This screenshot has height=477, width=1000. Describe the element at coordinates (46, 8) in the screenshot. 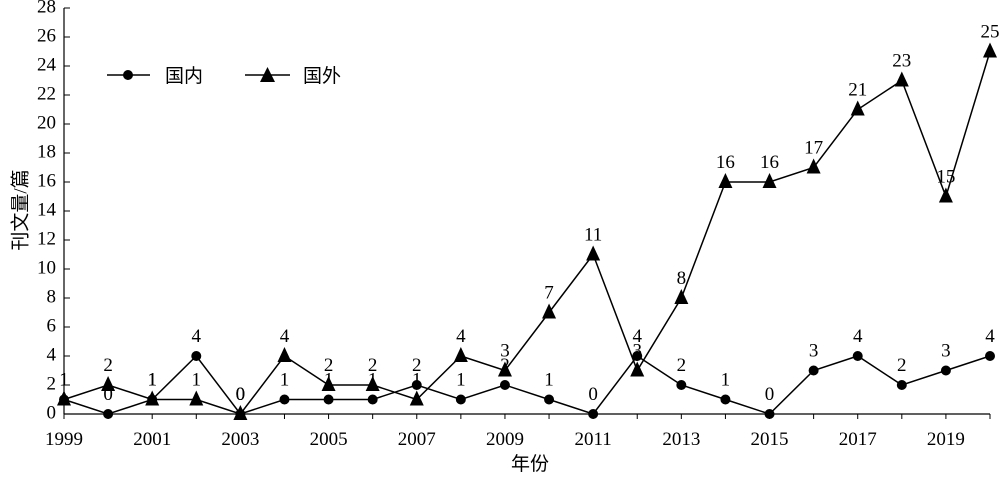

I see `y-tick-label: 28` at that location.